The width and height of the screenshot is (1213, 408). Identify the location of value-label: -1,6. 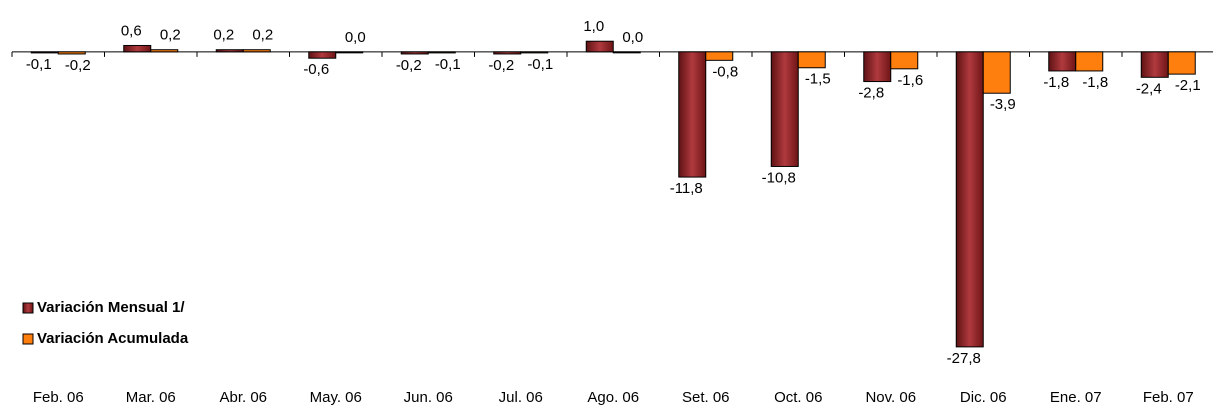
(910, 80).